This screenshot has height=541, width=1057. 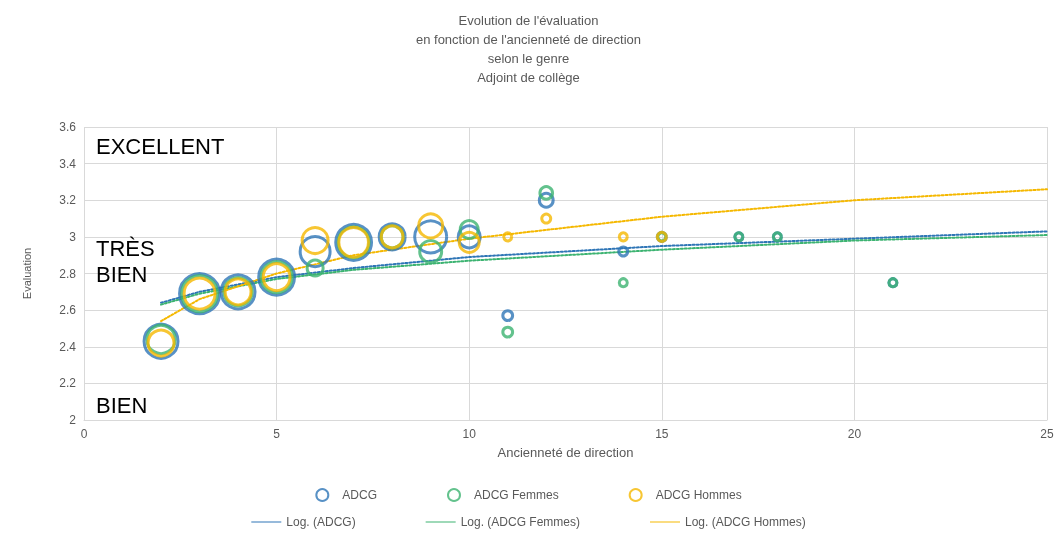 I want to click on y-tick-label: 3.2, so click(x=68, y=200).